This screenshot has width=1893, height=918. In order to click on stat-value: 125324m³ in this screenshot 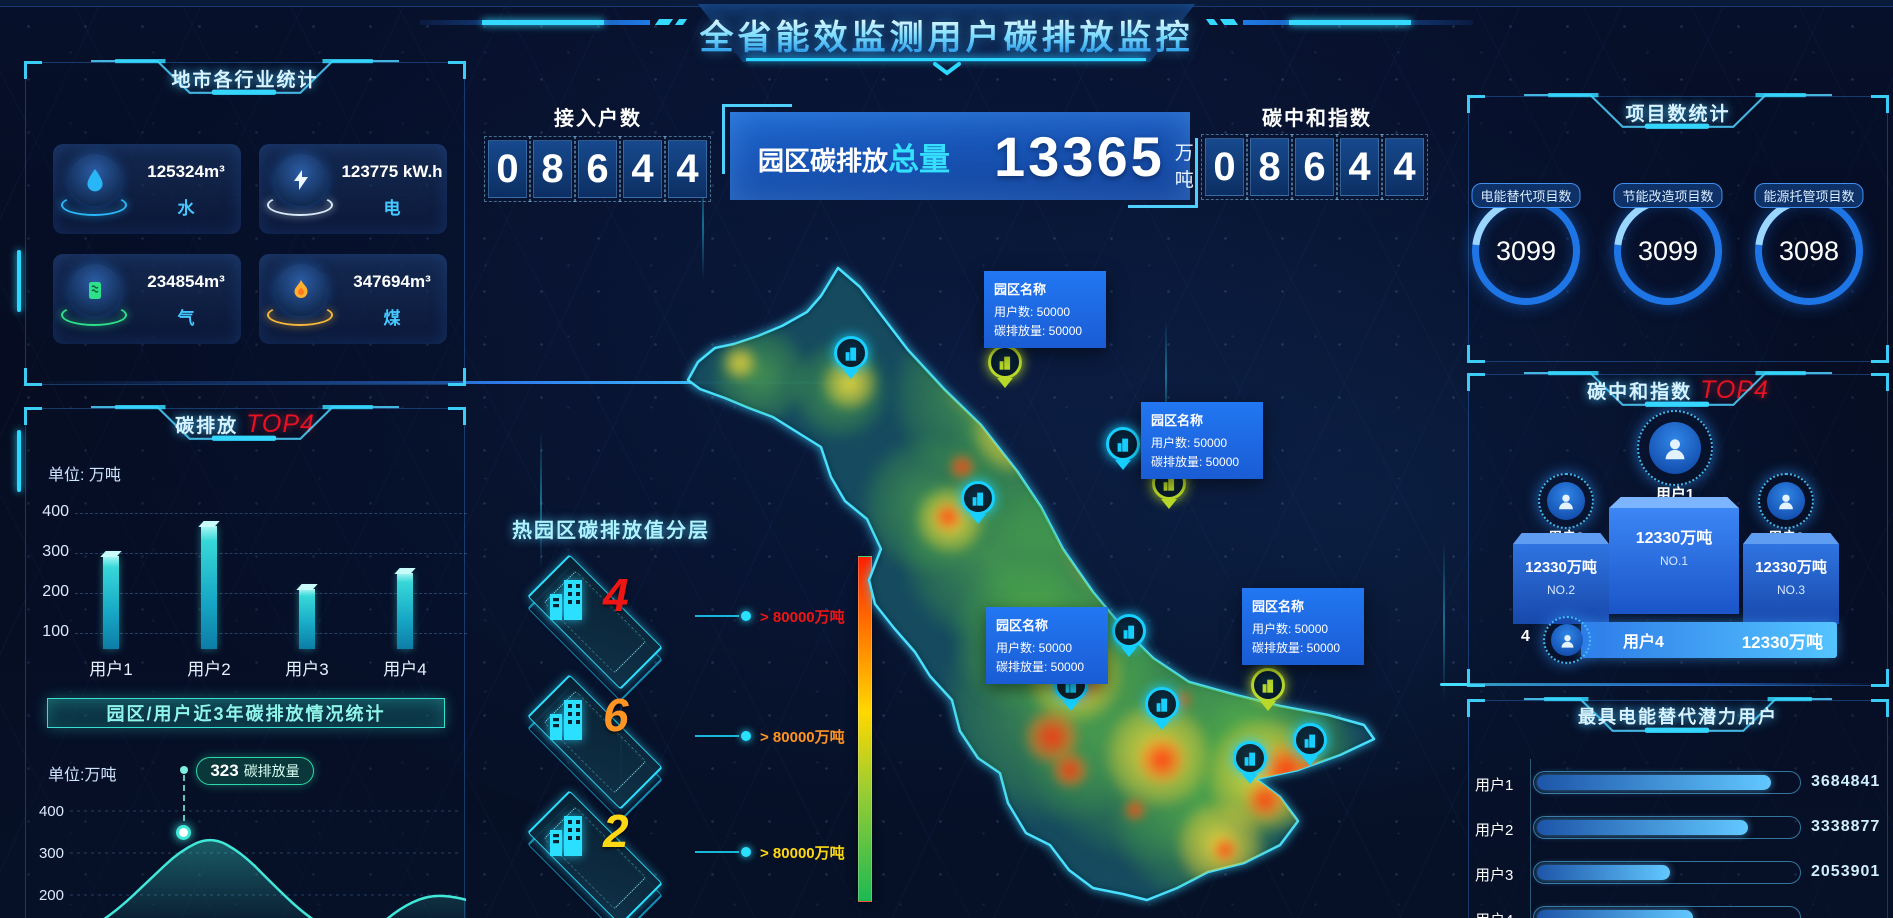, I will do `click(186, 171)`.